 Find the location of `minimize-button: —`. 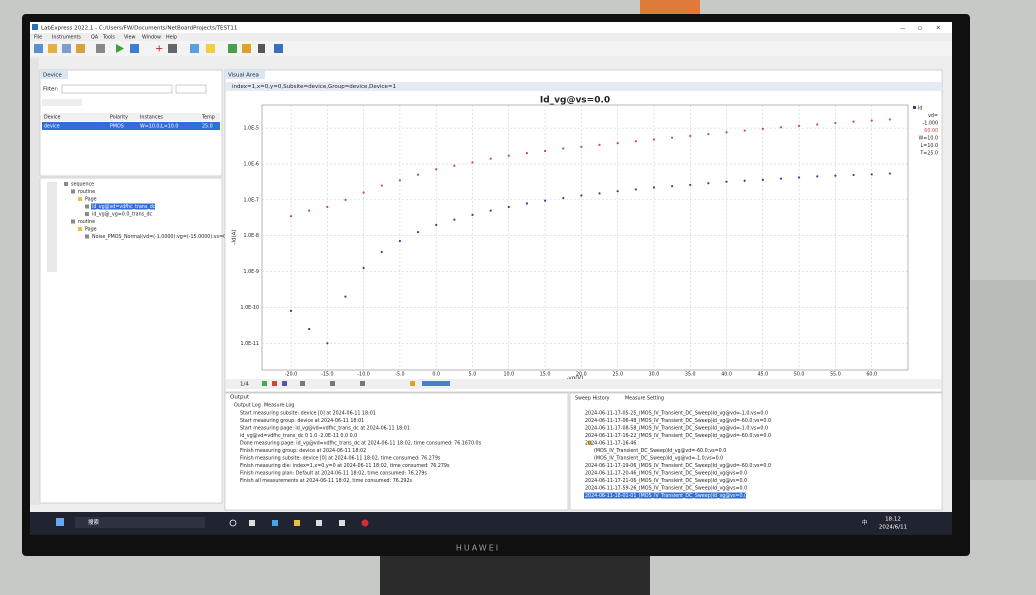

minimize-button: — is located at coordinates (903, 29).